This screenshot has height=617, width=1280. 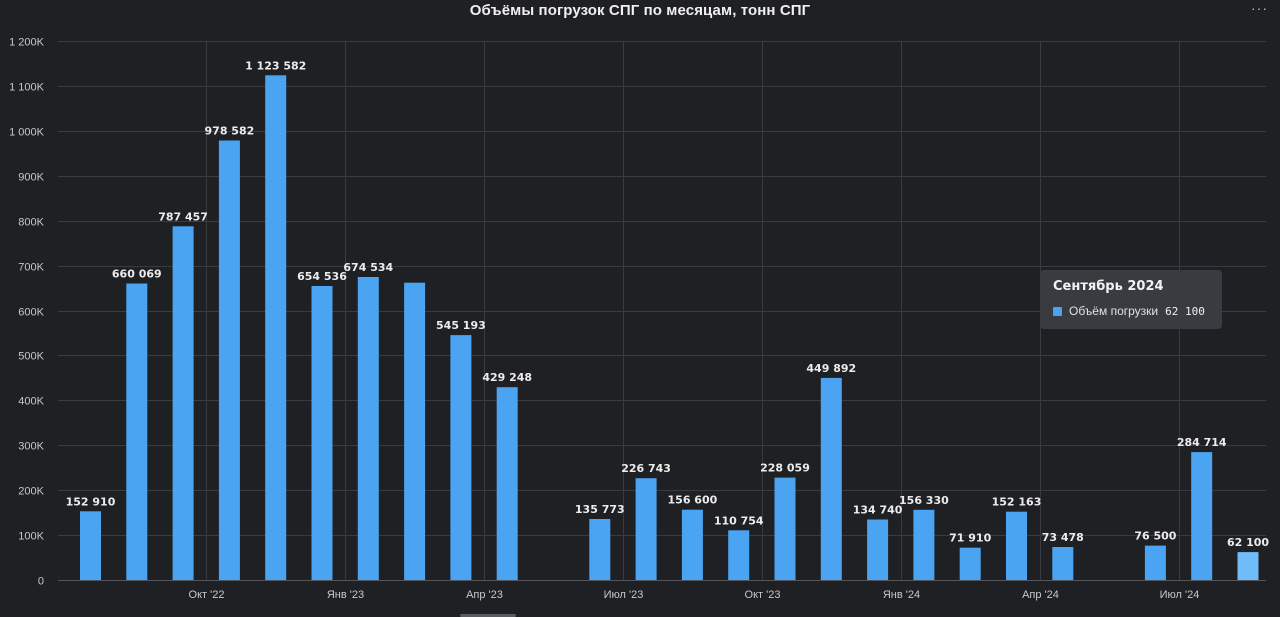 What do you see at coordinates (230, 131) in the screenshot?
I see `data-label: 978 582` at bounding box center [230, 131].